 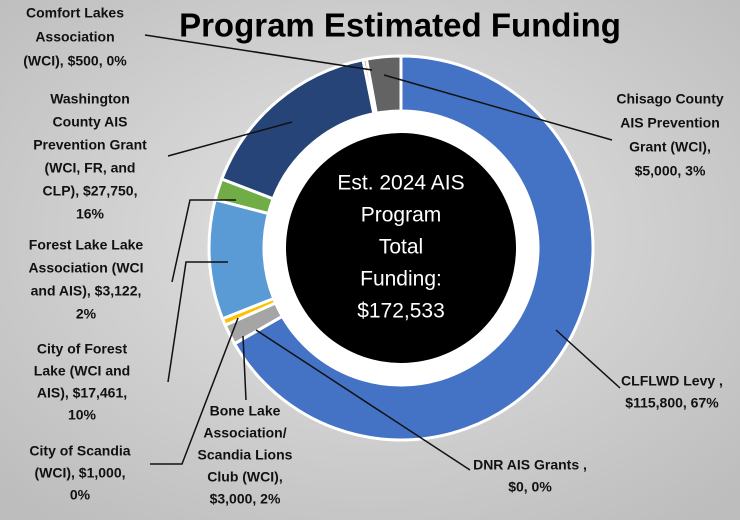 What do you see at coordinates (75, 61) in the screenshot?
I see `data-label: (WCI), $500, 0%` at bounding box center [75, 61].